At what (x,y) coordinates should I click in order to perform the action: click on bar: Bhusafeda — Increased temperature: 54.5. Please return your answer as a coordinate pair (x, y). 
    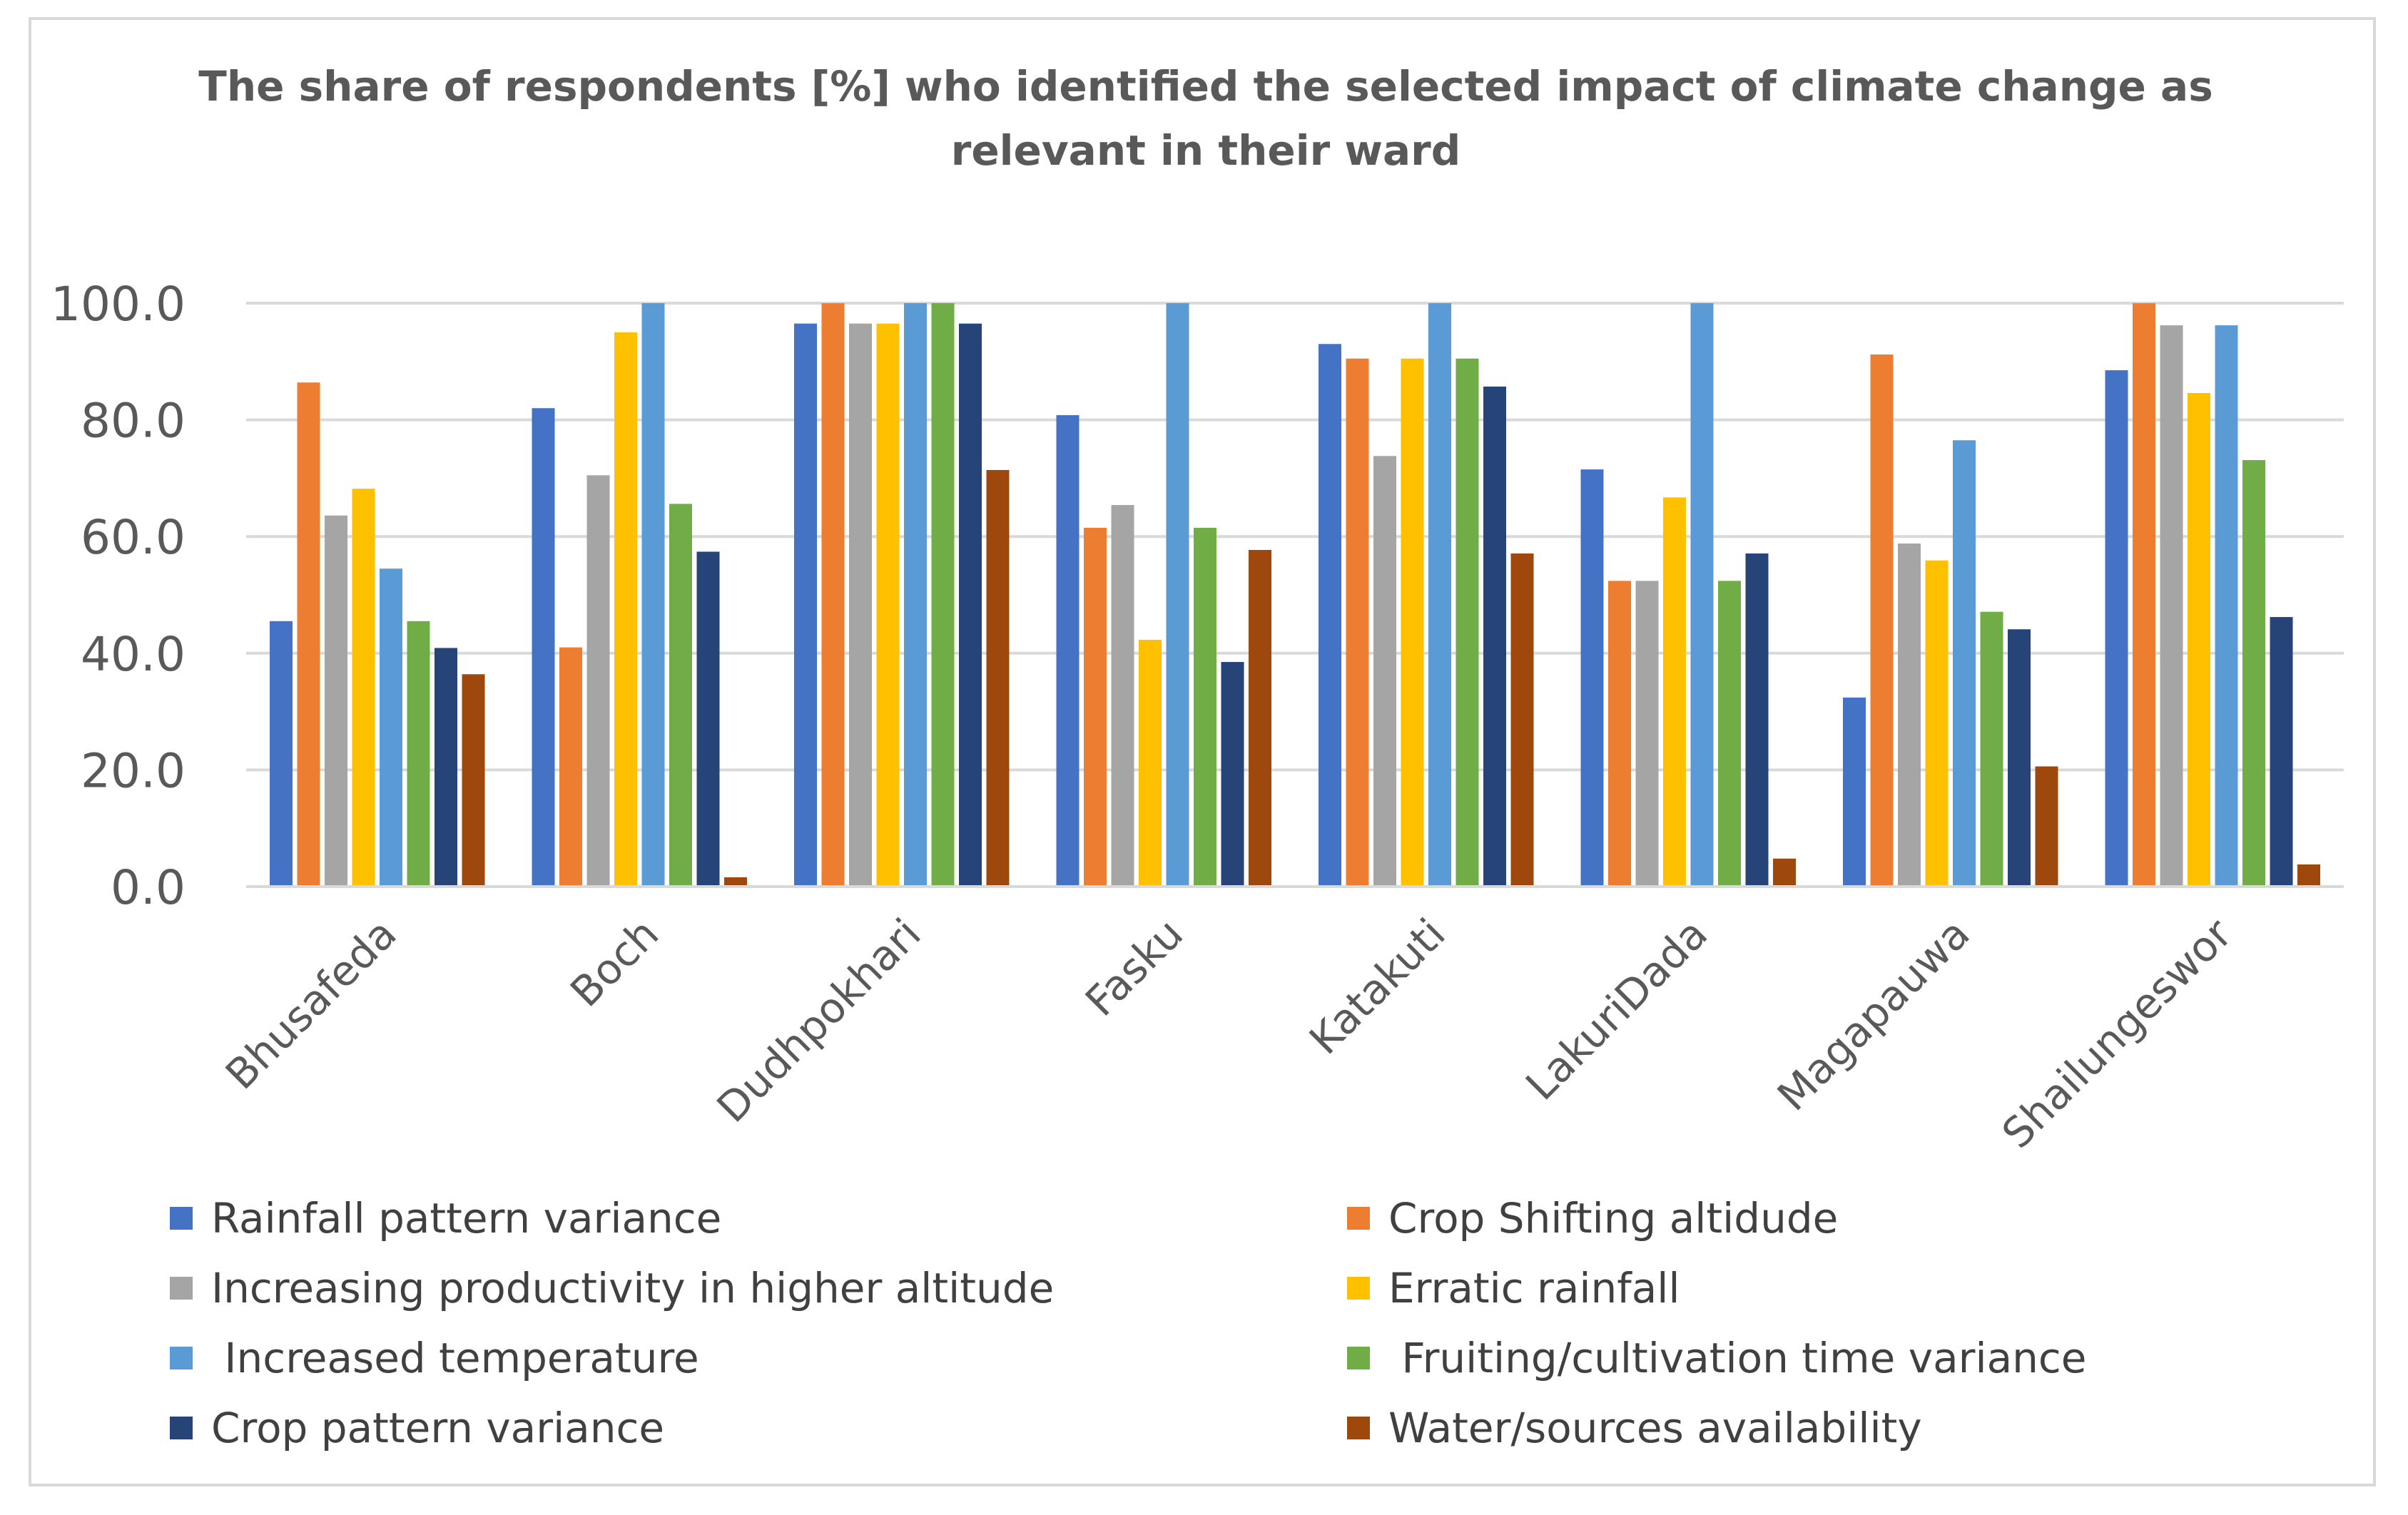
    Looking at the image, I should click on (391, 727).